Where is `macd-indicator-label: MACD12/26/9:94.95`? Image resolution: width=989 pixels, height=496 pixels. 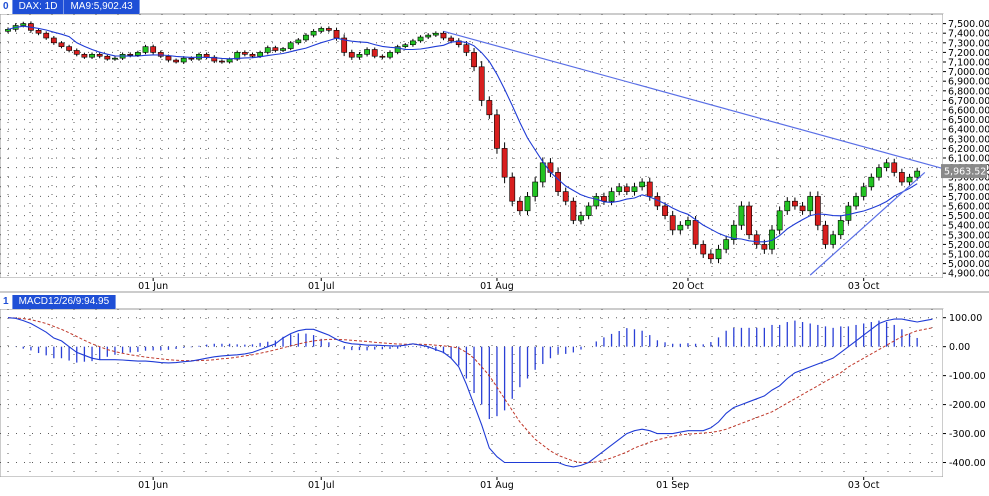
macd-indicator-label: MACD12/26/9:94.95 is located at coordinates (65, 302).